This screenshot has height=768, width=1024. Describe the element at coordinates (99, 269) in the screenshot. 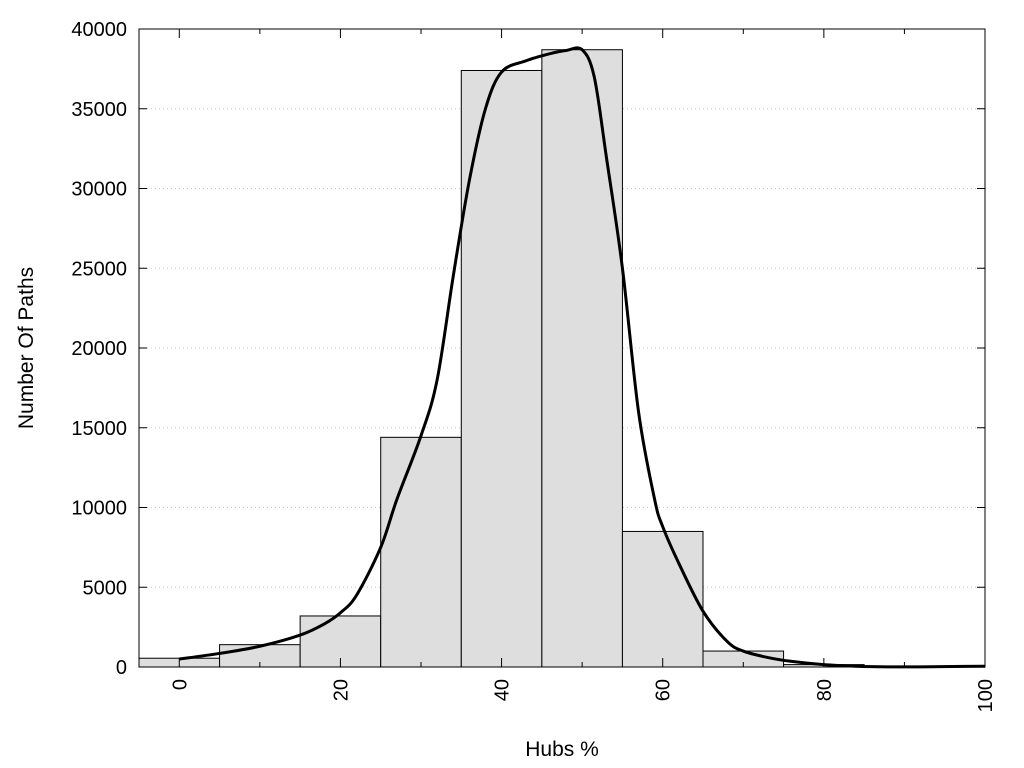

I see `y-tick-label: 25000` at that location.